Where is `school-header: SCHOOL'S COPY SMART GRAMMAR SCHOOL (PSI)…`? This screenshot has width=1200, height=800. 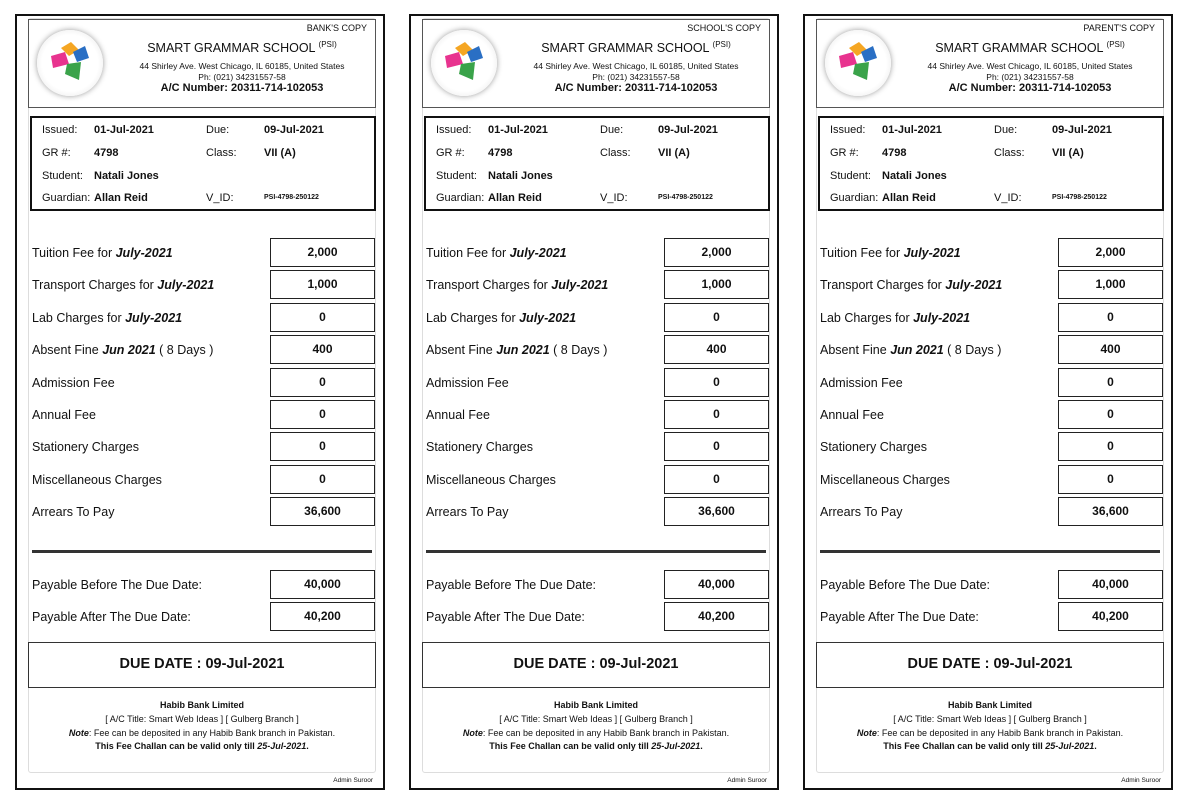 school-header: SCHOOL'S COPY SMART GRAMMAR SCHOOL (PSI)… is located at coordinates (596, 63).